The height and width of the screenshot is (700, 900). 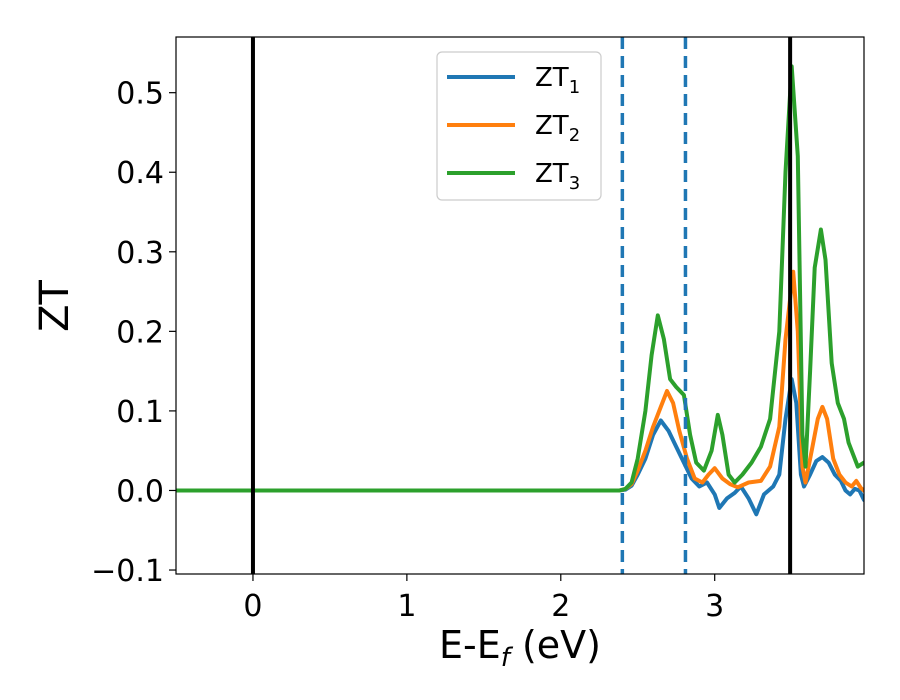 I want to click on legend-label-1: ZT1, so click(x=557, y=80).